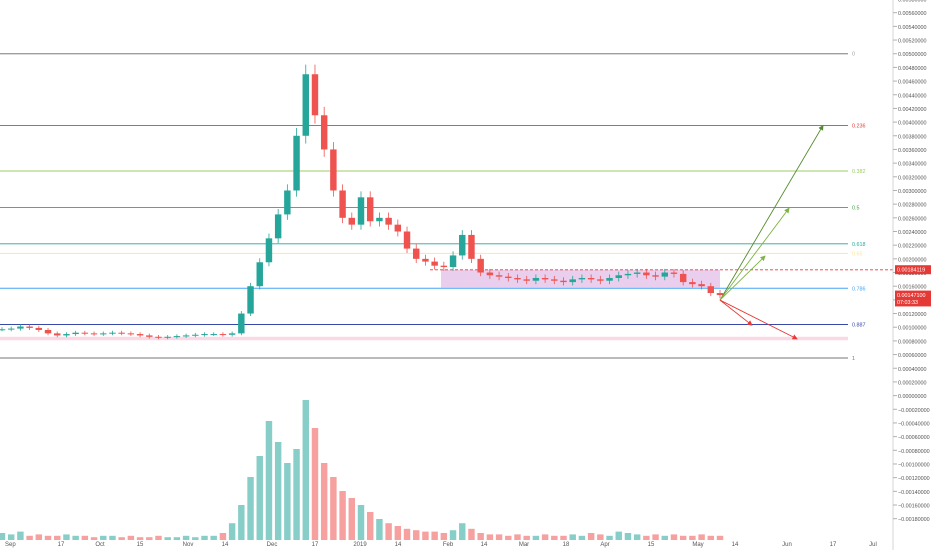 The image size is (932, 555). What do you see at coordinates (912, 69) in the screenshot?
I see `y-tick-label: 0.00480000` at bounding box center [912, 69].